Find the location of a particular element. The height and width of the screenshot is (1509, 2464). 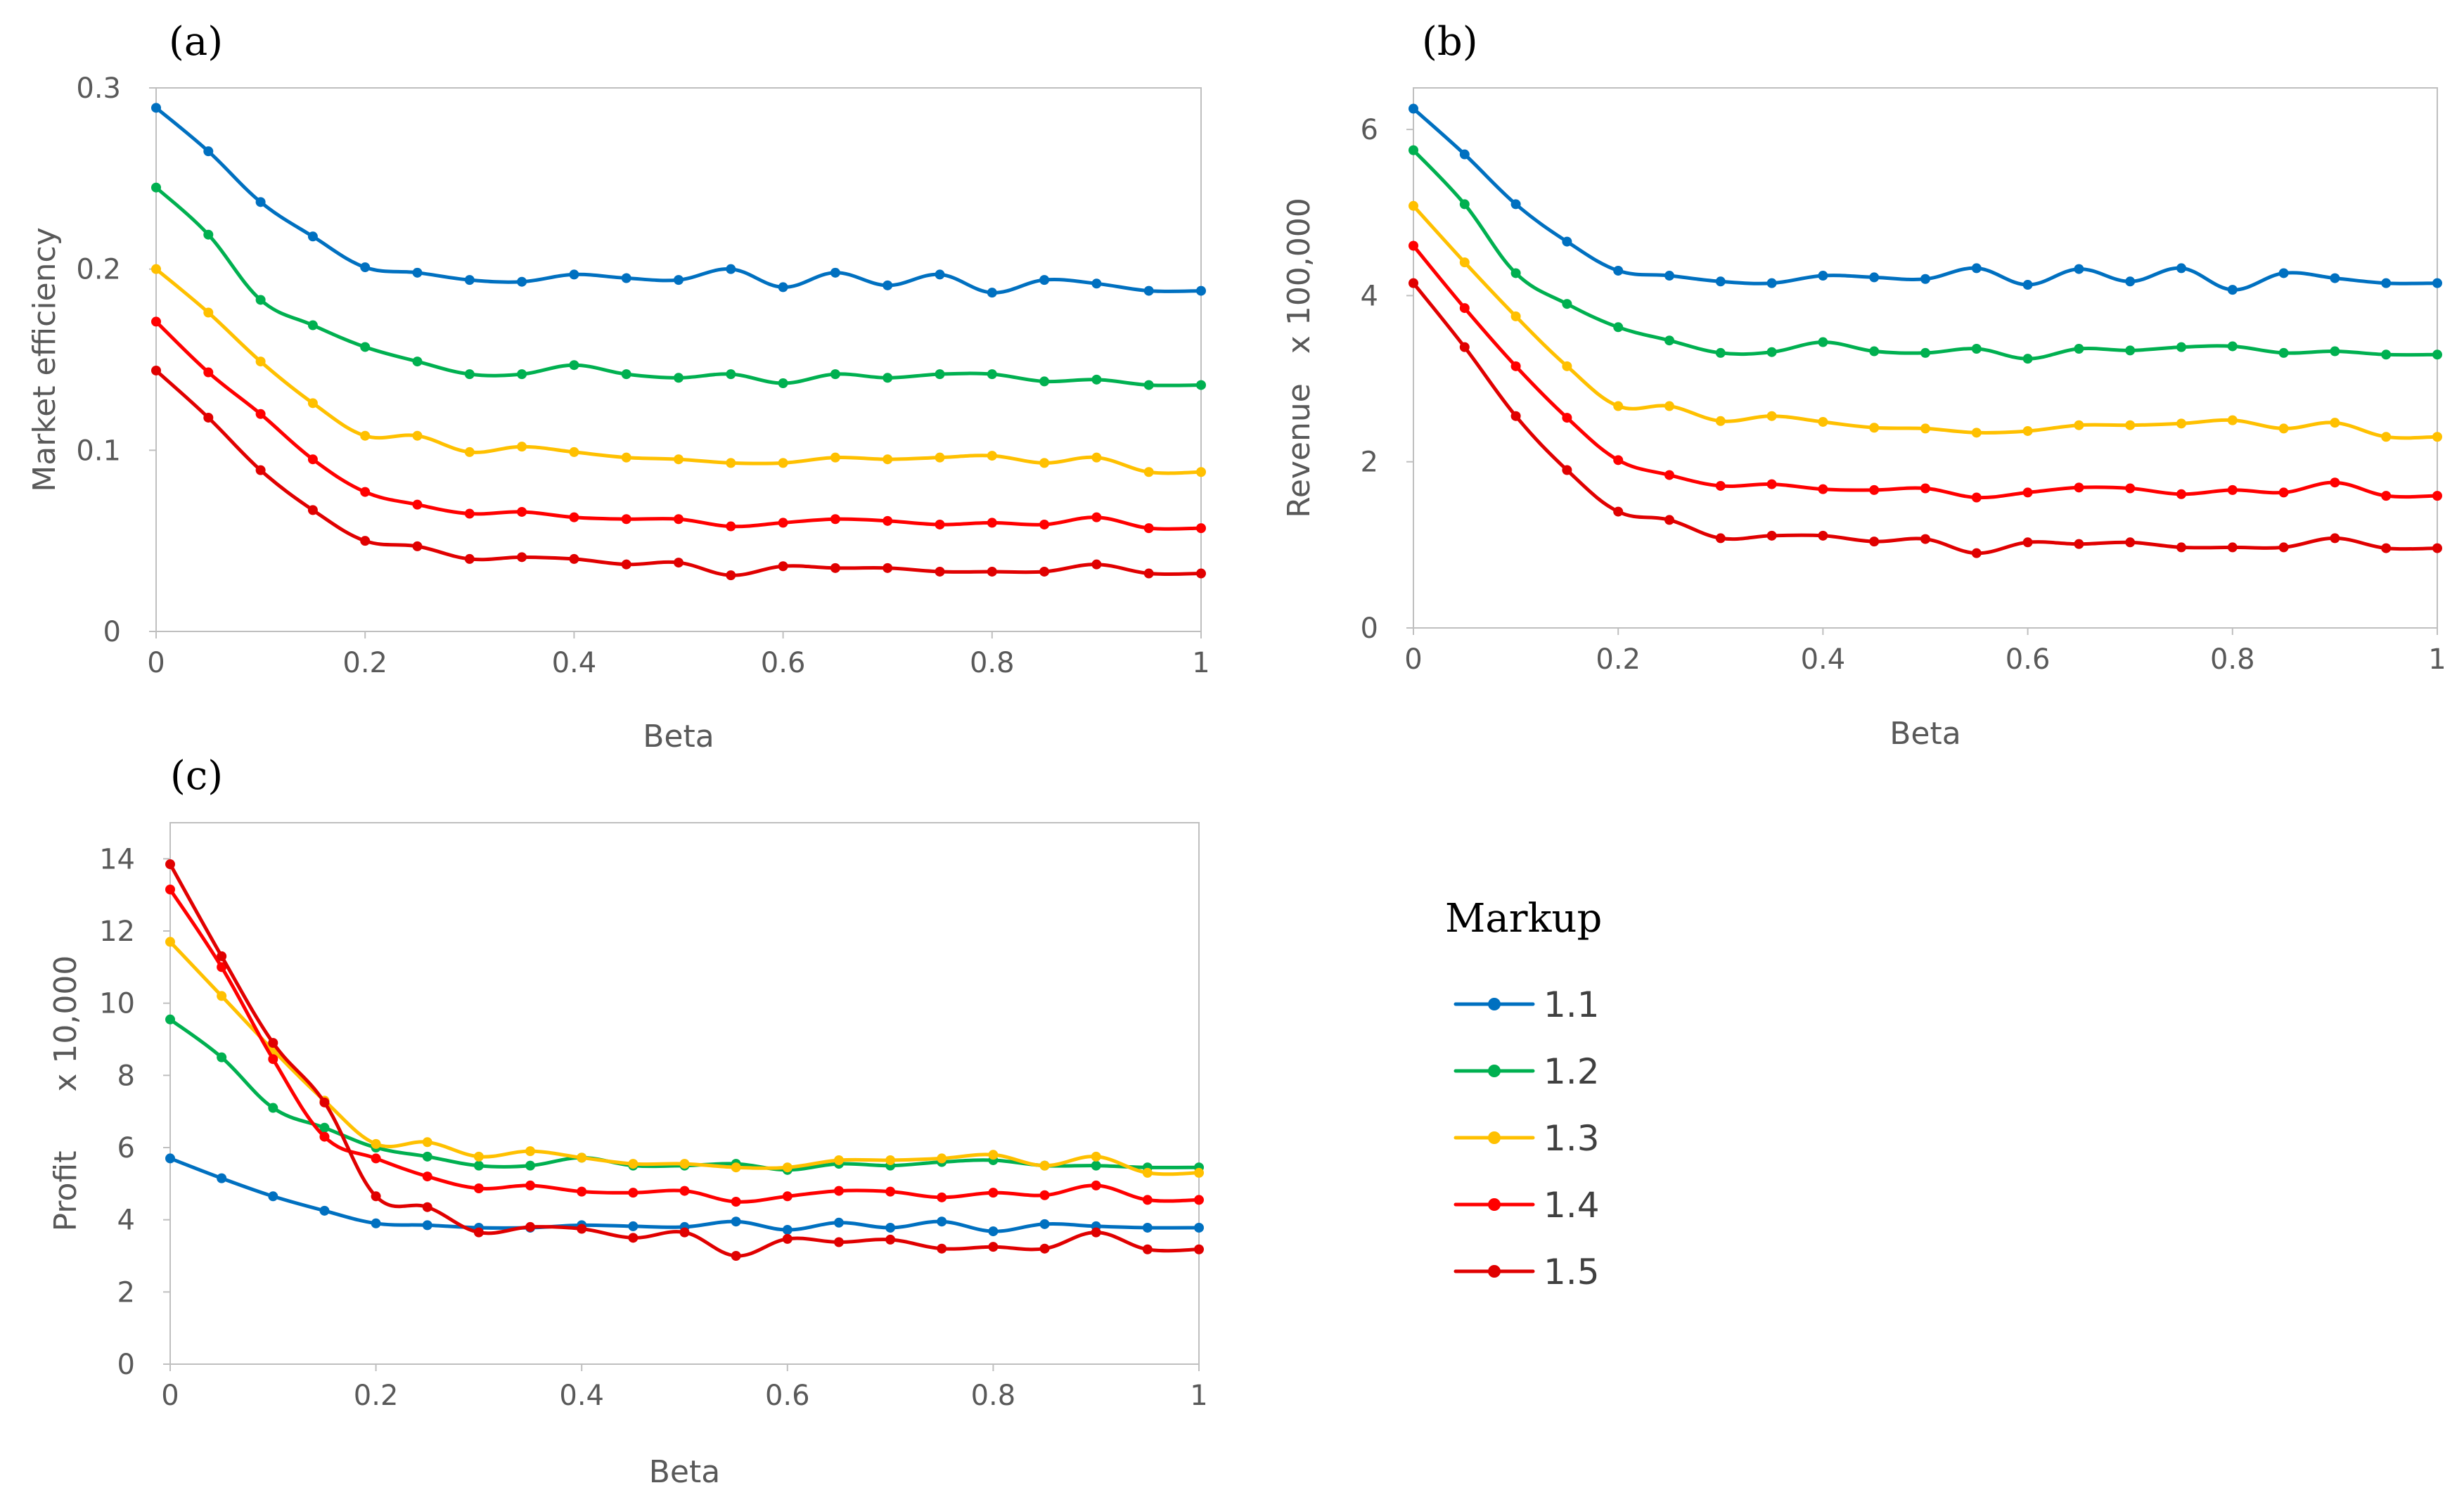

y-axis-title: Revenue x 100,000 is located at coordinates (1299, 358).